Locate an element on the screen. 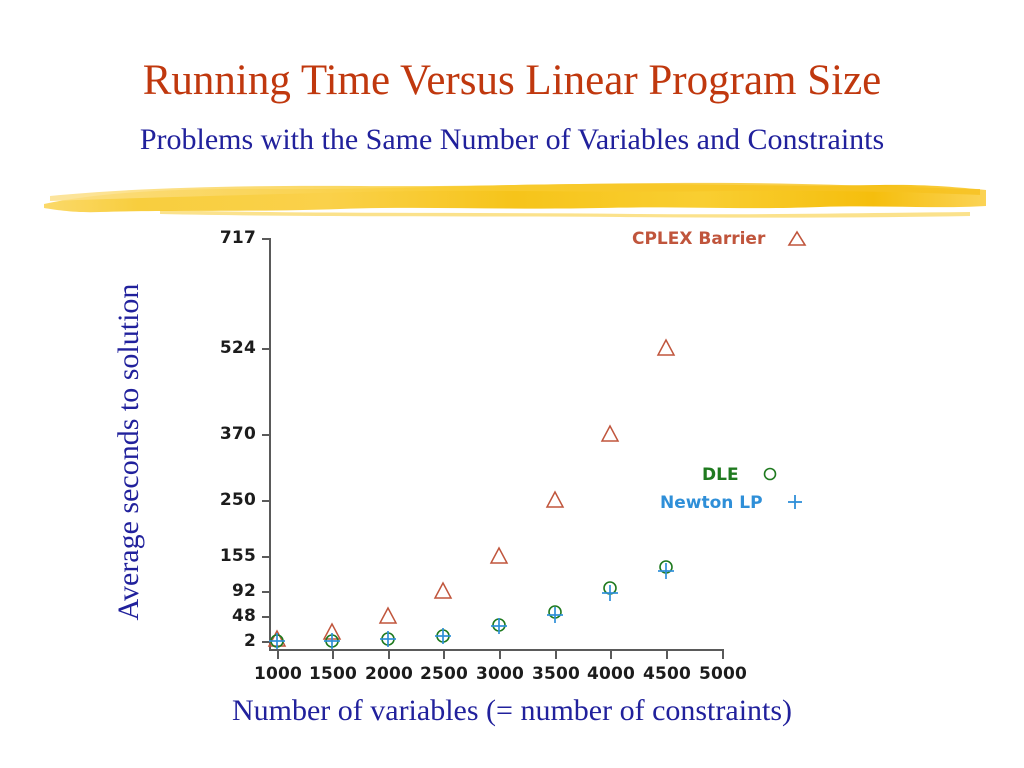  x-axis-line is located at coordinates (496, 650).